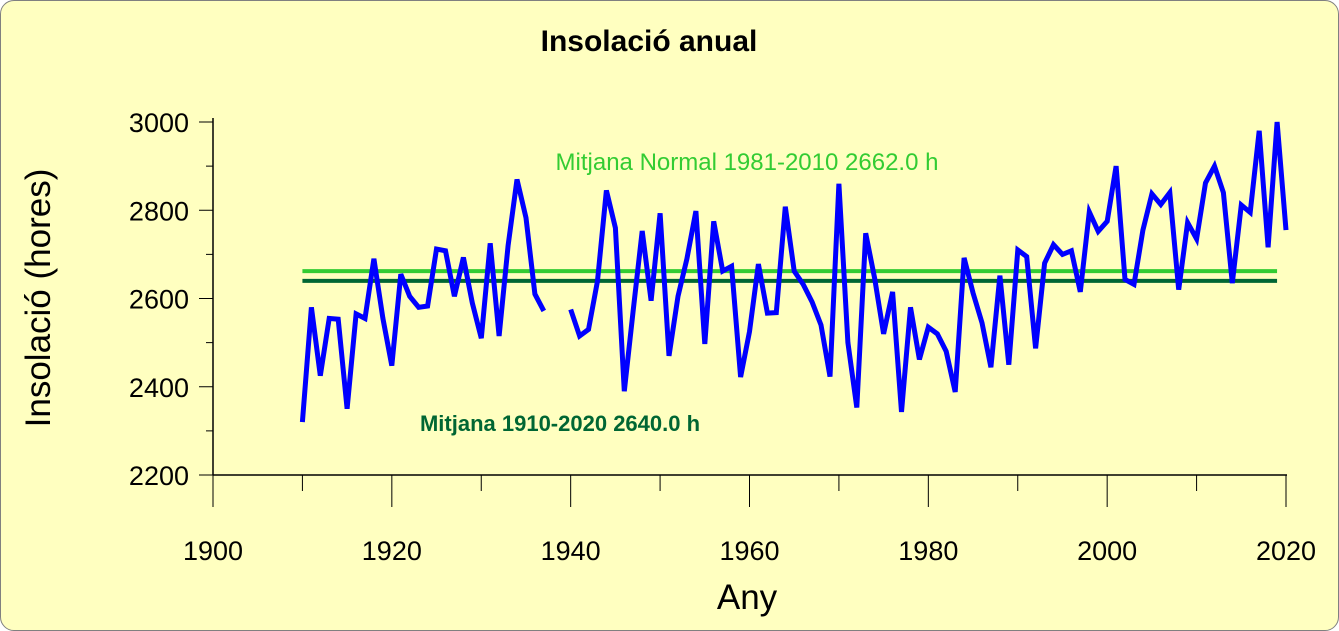  What do you see at coordinates (571, 551) in the screenshot?
I see `x-tick-label: 1940` at bounding box center [571, 551].